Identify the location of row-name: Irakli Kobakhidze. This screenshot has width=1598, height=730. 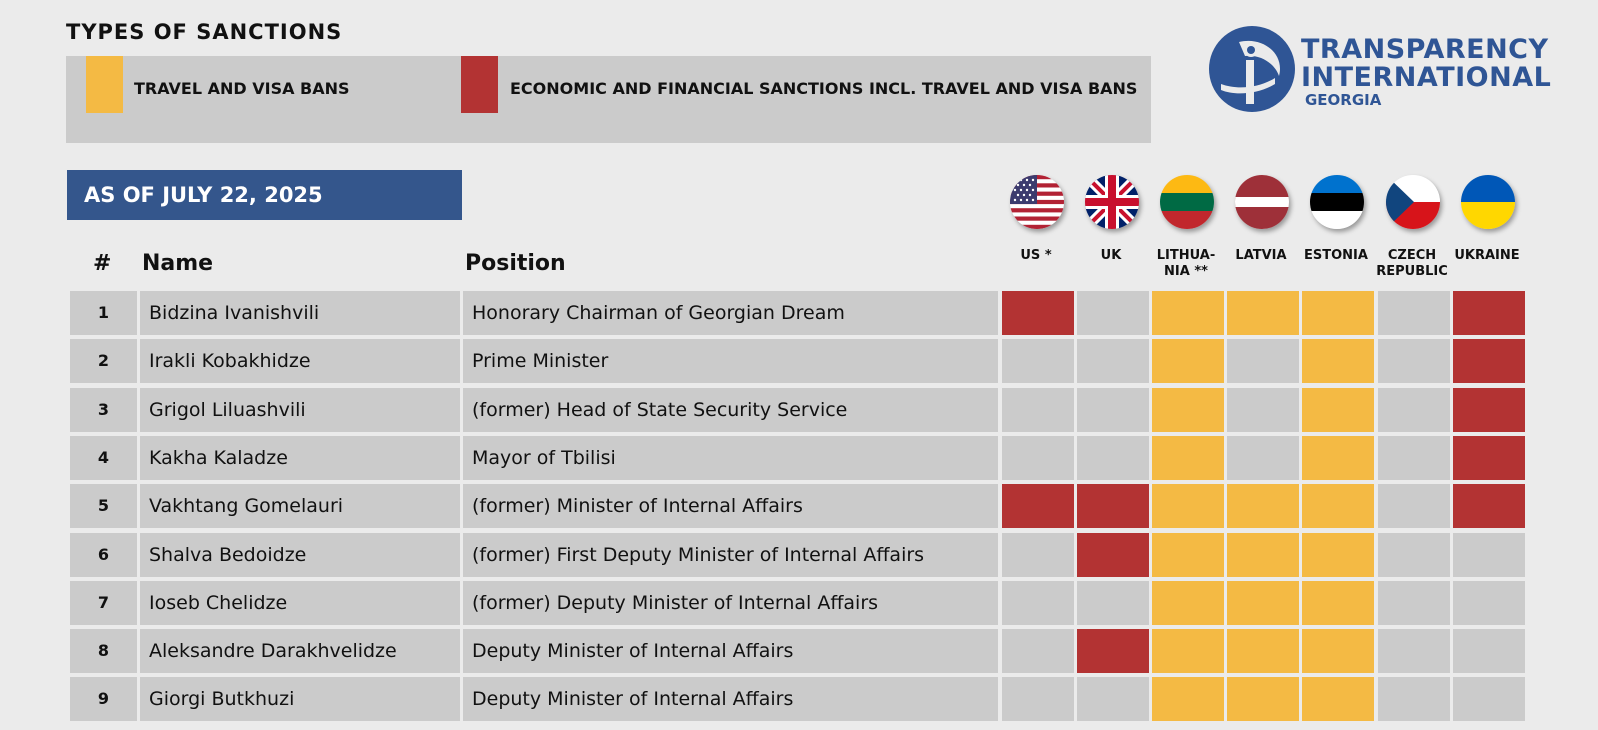
(300, 361).